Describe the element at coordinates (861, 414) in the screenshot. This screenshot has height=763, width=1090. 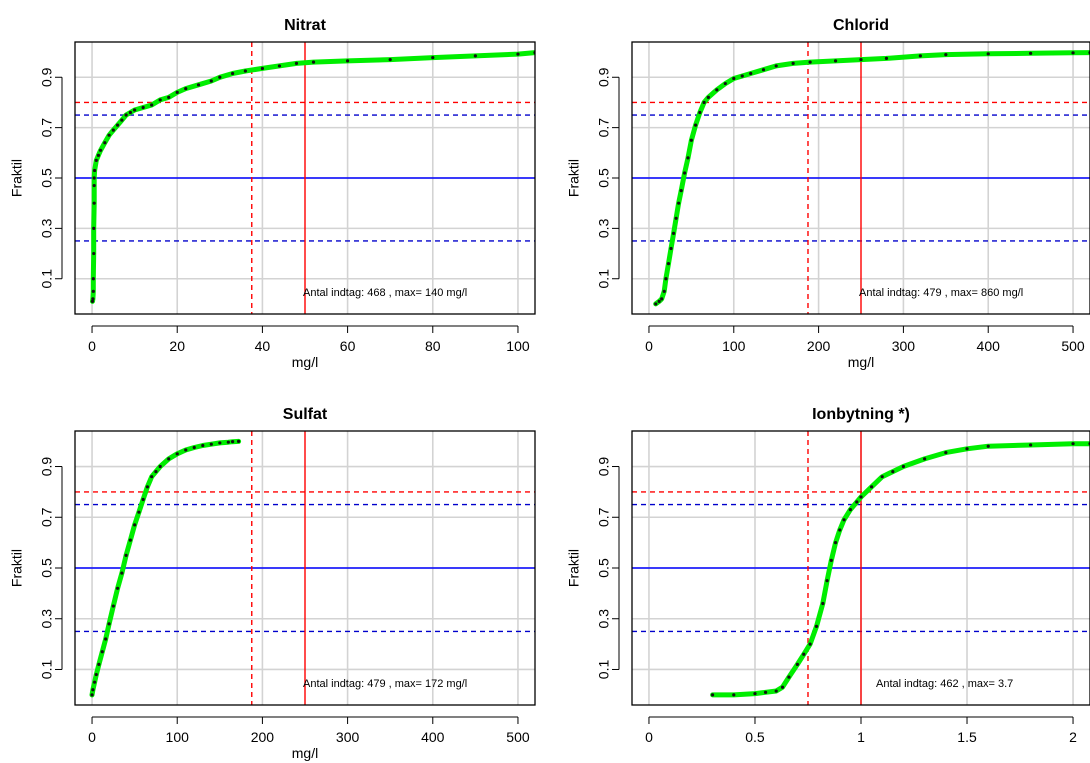
I see `panel-4-title: Ionbytning *)` at that location.